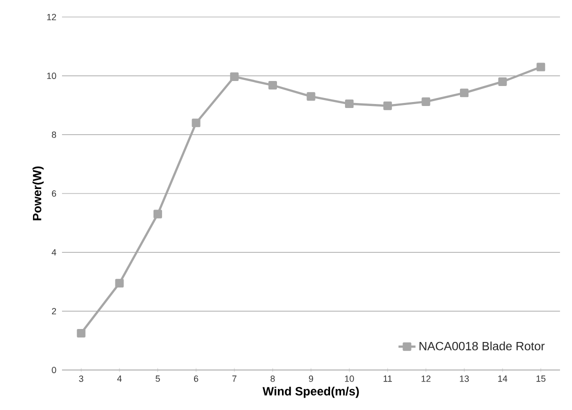 This screenshot has width=572, height=410. I want to click on legend-label: NACA0018 Blade Rotor, so click(482, 346).